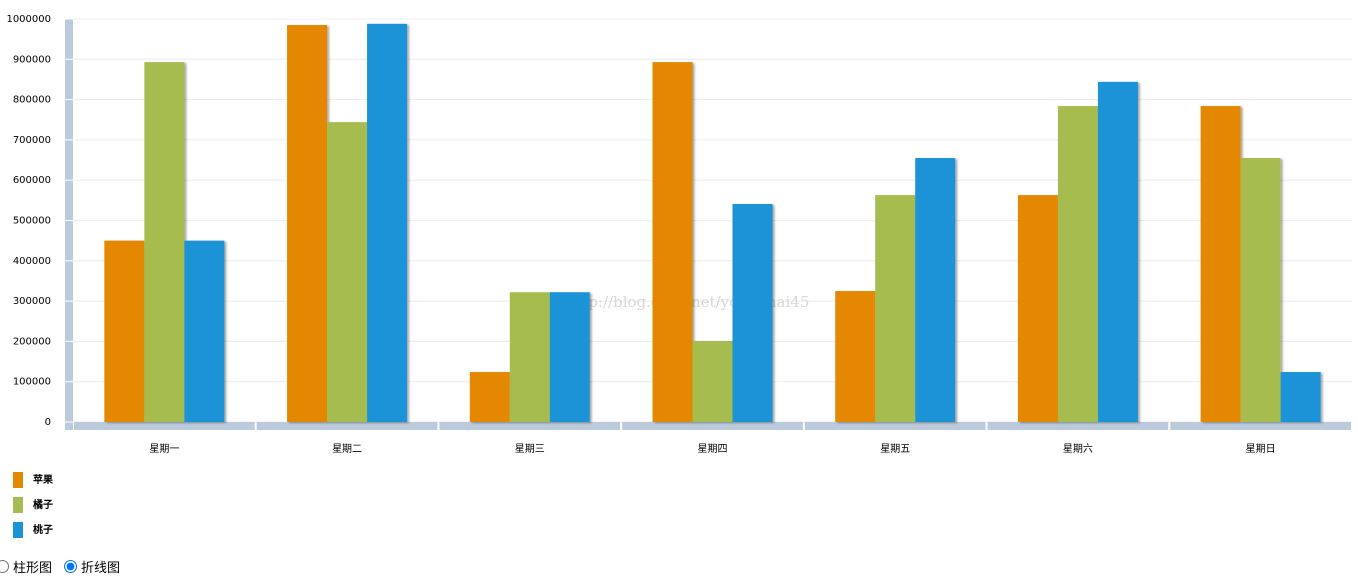 The width and height of the screenshot is (1358, 587). Describe the element at coordinates (33, 568) in the screenshot. I see `radio-label: 柱形图` at that location.